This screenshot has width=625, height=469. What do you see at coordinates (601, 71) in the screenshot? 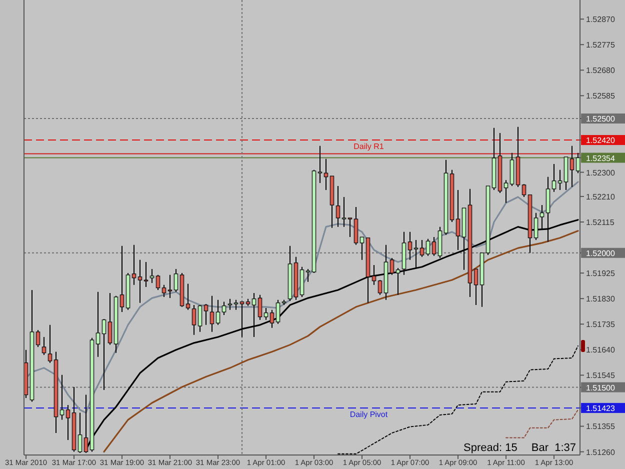
I see `y-tick-label: 1.52680` at bounding box center [601, 71].